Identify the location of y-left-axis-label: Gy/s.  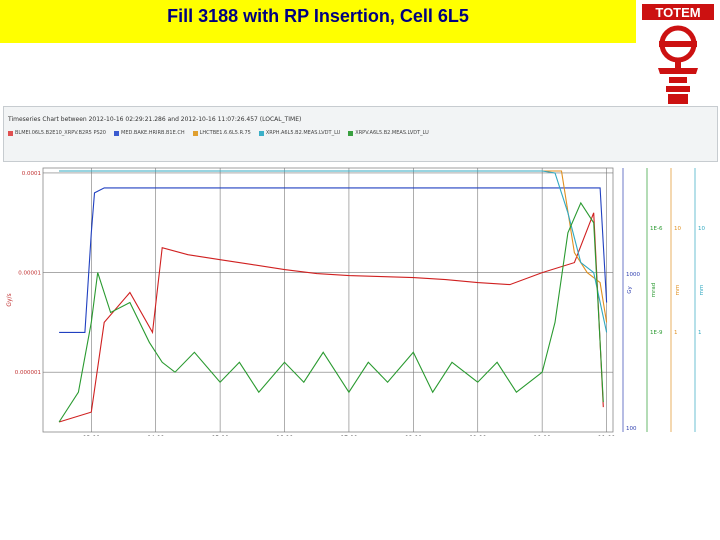
(9, 299).